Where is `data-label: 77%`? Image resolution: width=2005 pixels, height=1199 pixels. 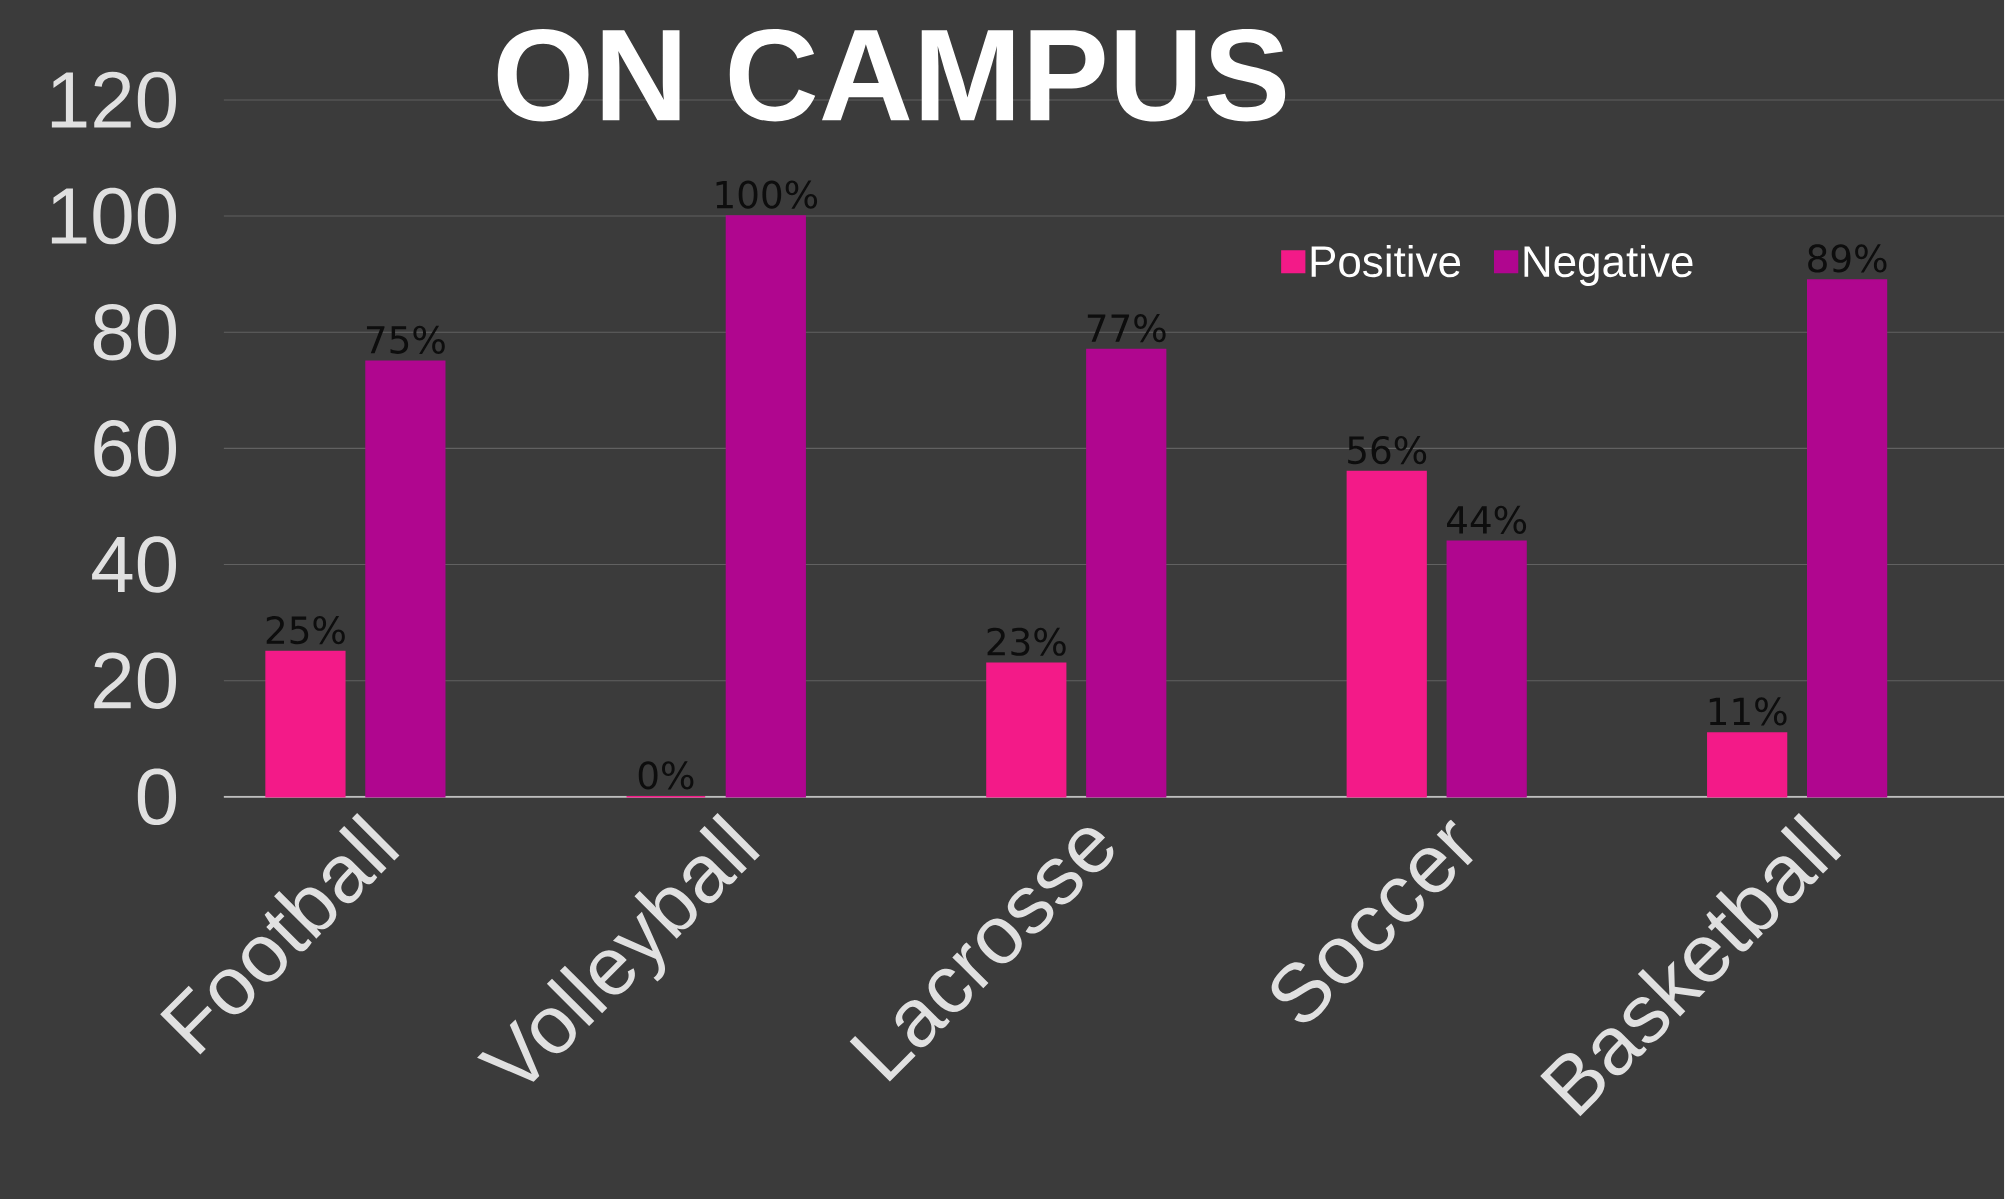
data-label: 77% is located at coordinates (1126, 328).